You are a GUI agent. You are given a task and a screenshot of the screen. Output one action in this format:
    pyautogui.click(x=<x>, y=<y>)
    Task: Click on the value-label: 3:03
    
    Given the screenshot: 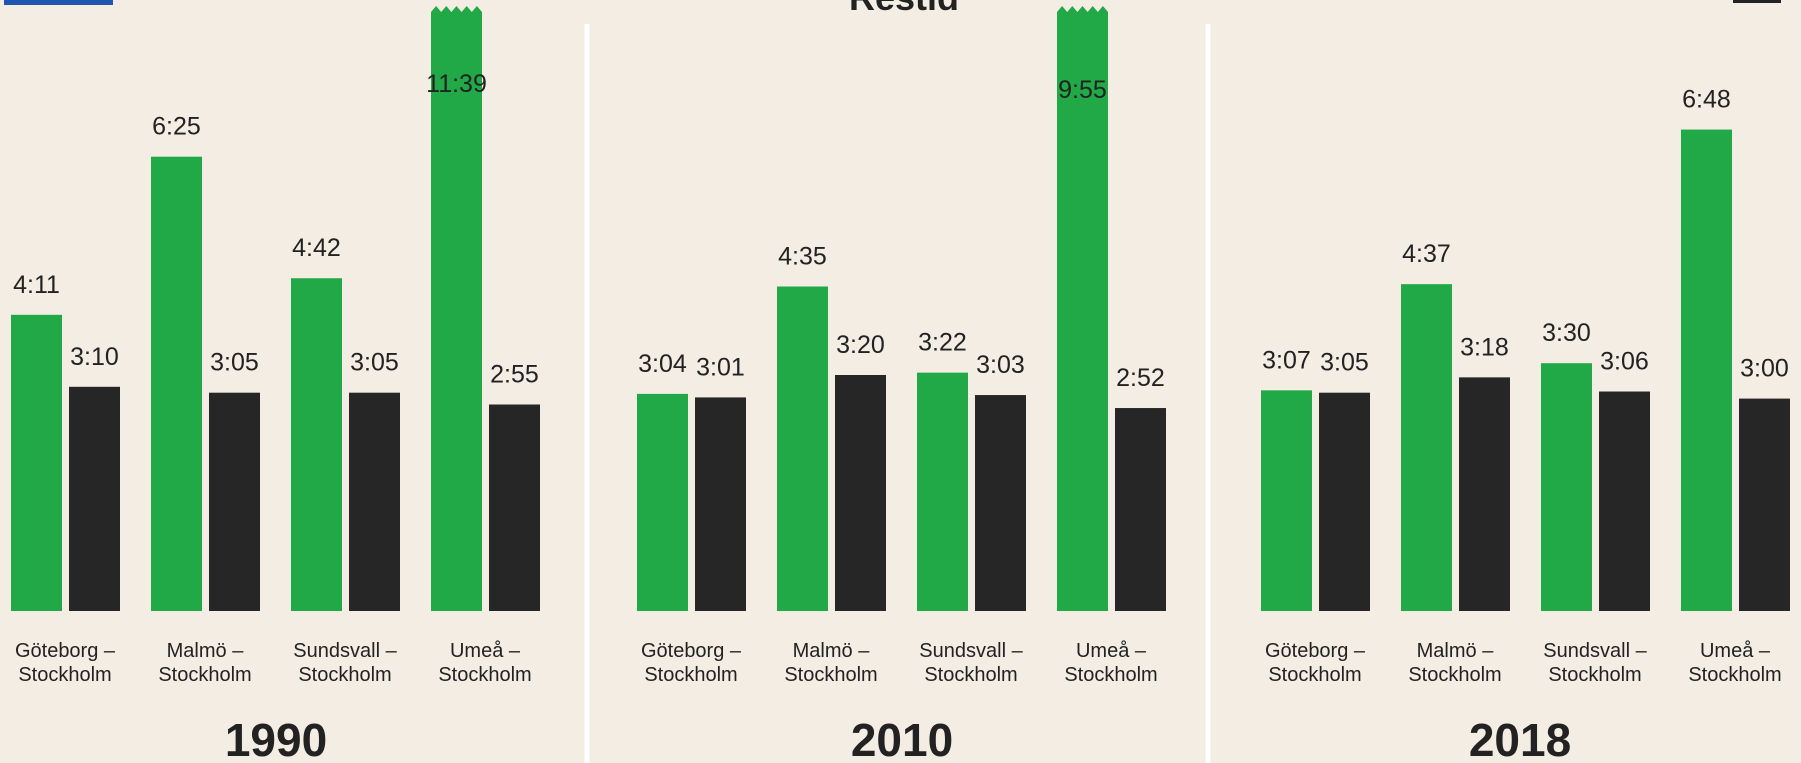 What is the action you would take?
    pyautogui.click(x=1000, y=365)
    